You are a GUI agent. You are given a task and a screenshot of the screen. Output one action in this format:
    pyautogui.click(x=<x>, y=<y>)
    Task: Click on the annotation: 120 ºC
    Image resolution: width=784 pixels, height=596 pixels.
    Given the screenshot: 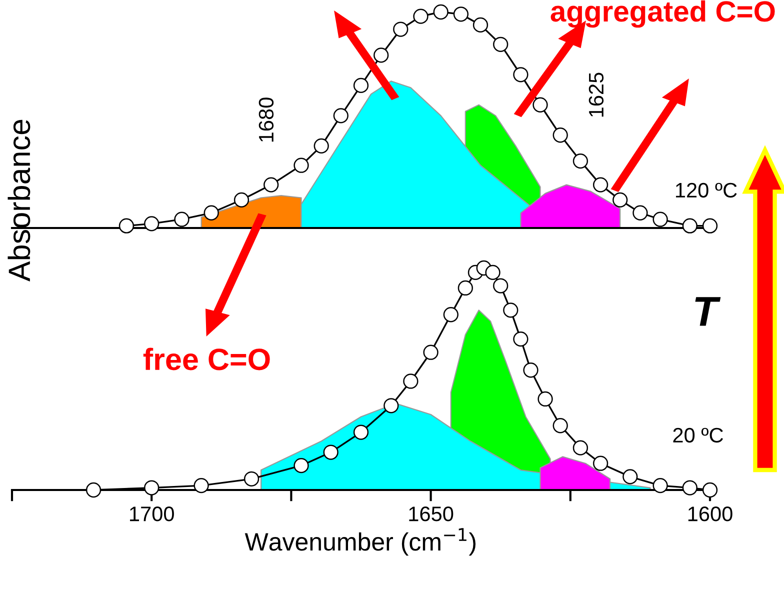 What is the action you would take?
    pyautogui.click(x=706, y=190)
    